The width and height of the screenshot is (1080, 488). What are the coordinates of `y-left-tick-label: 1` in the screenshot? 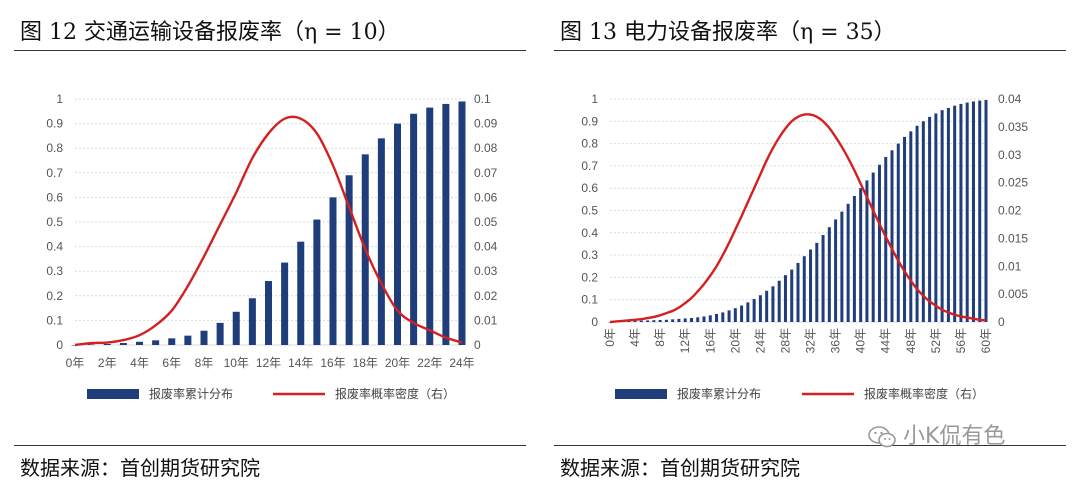 It's located at (59, 99).